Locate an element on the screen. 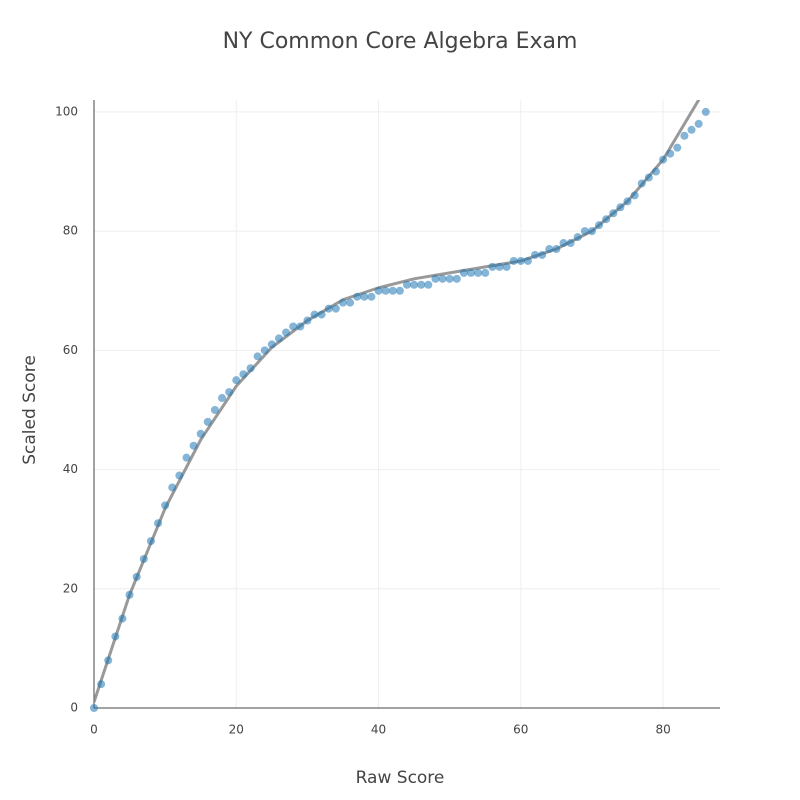 The image size is (800, 800). x-tick-label: 80 is located at coordinates (662, 730).